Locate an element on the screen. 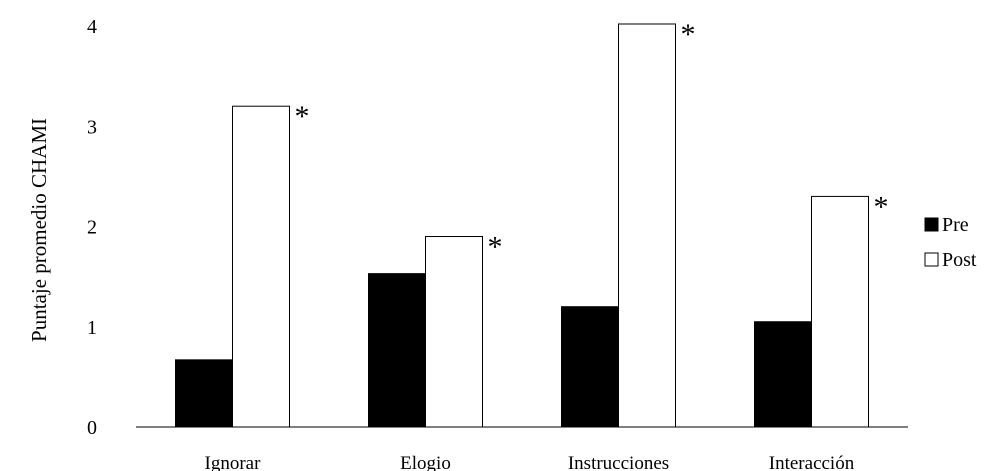 Image resolution: width=996 pixels, height=471 pixels. y-axis-title: Puntaje promedio CHAMI is located at coordinates (39, 230).